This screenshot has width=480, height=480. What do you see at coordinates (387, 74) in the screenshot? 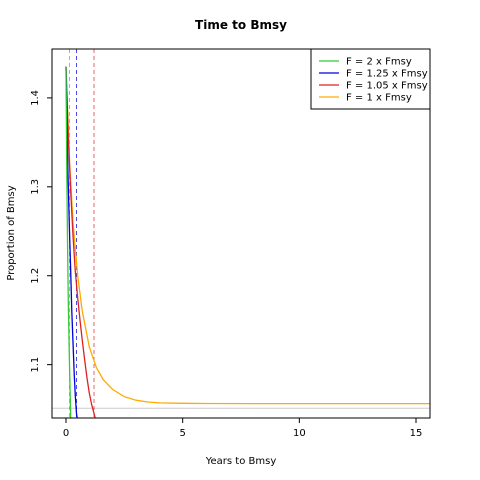
I see `legend-label-2: F = 1.25 x Fmsy` at bounding box center [387, 74].